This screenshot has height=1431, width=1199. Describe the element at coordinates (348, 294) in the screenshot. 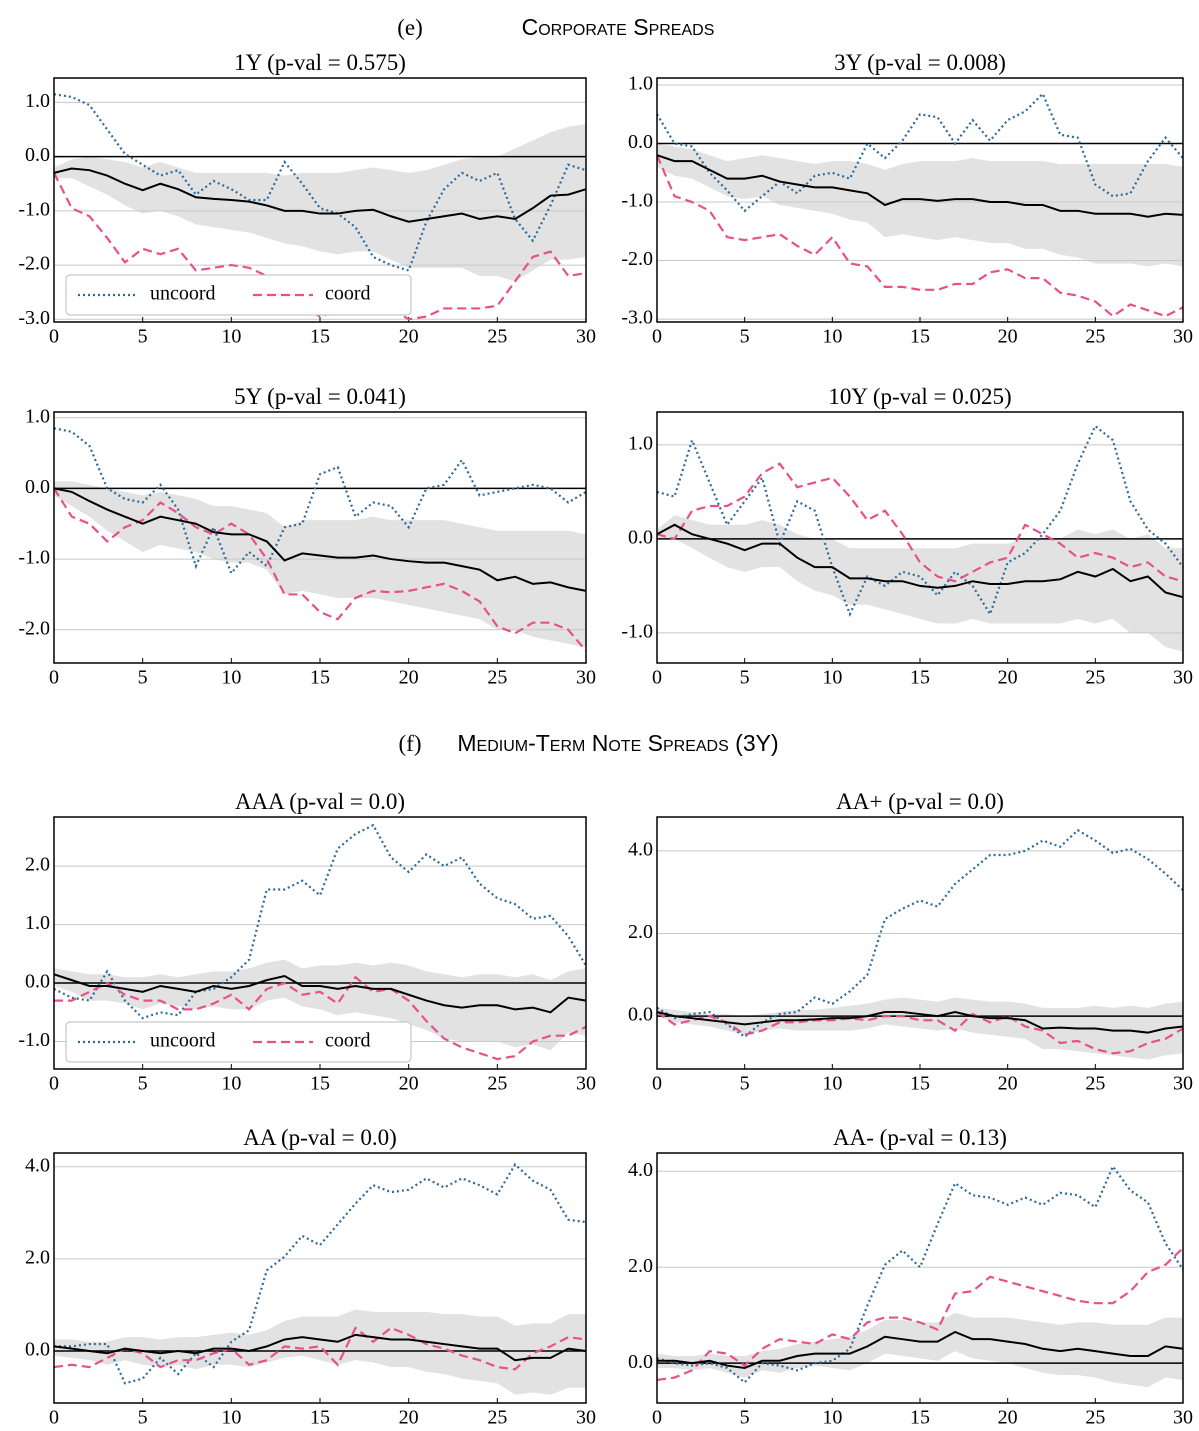

I see `legend-label: coord` at that location.